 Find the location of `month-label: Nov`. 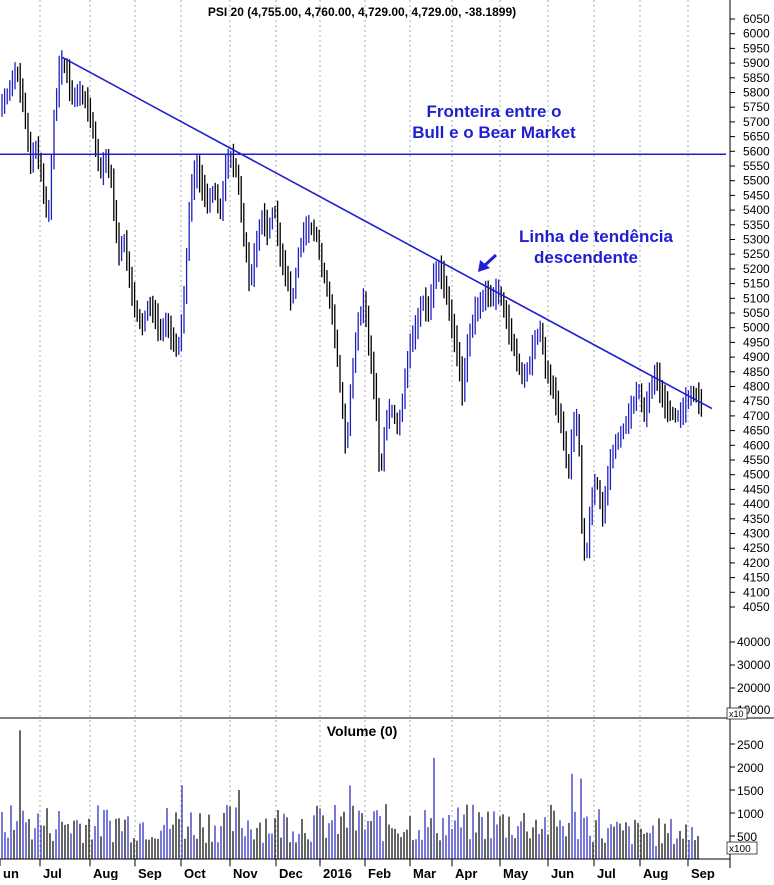

month-label: Nov is located at coordinates (245, 873).